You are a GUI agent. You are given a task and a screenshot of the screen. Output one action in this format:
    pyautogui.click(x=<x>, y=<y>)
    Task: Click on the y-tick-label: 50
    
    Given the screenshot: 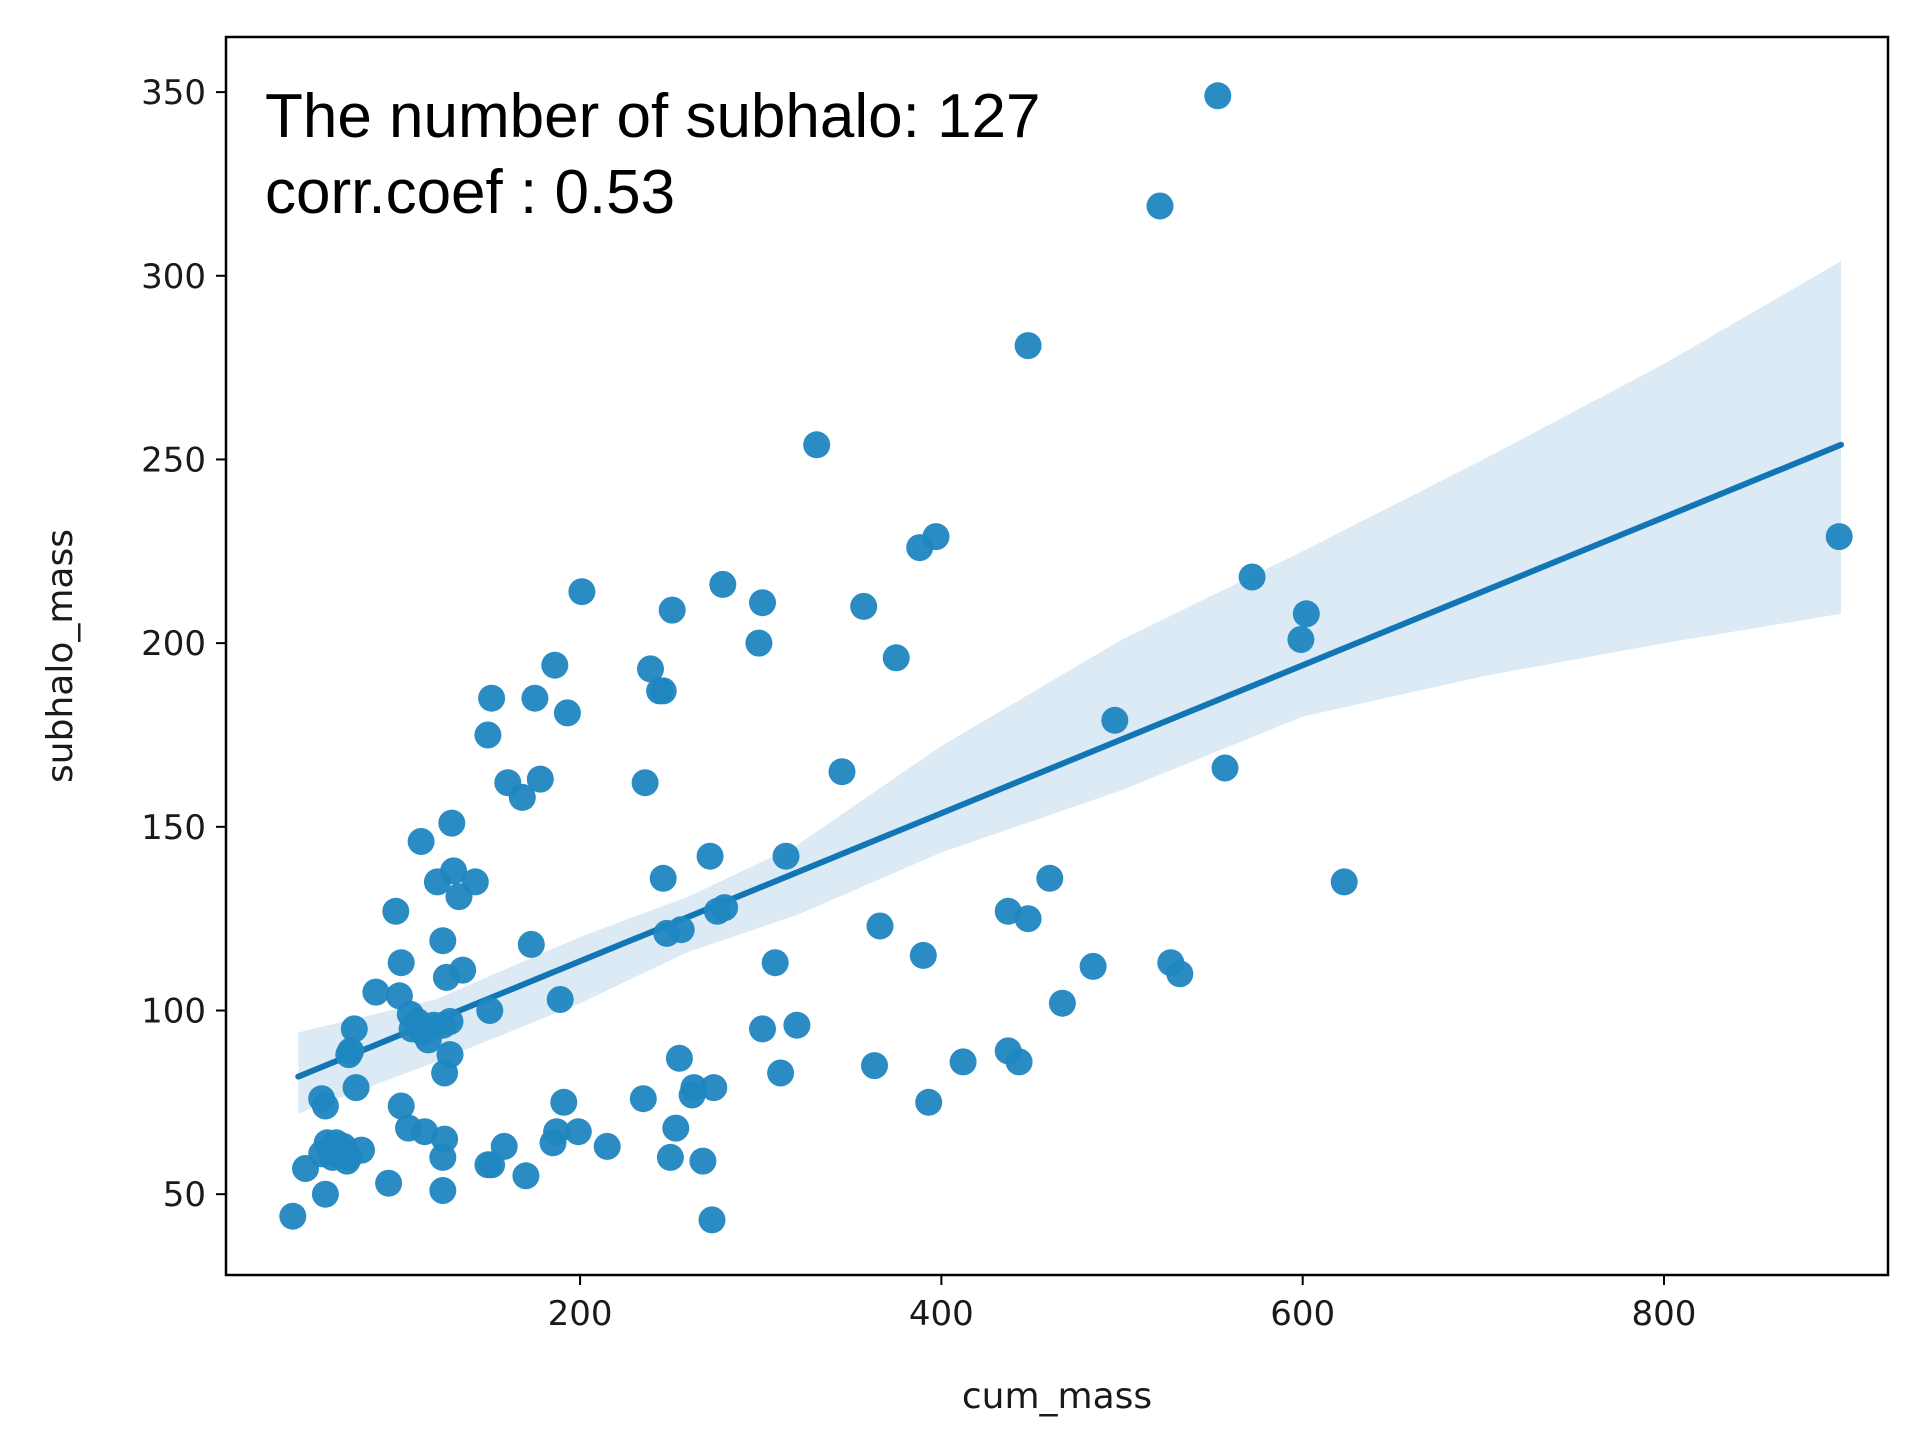 What is the action you would take?
    pyautogui.click(x=184, y=1195)
    